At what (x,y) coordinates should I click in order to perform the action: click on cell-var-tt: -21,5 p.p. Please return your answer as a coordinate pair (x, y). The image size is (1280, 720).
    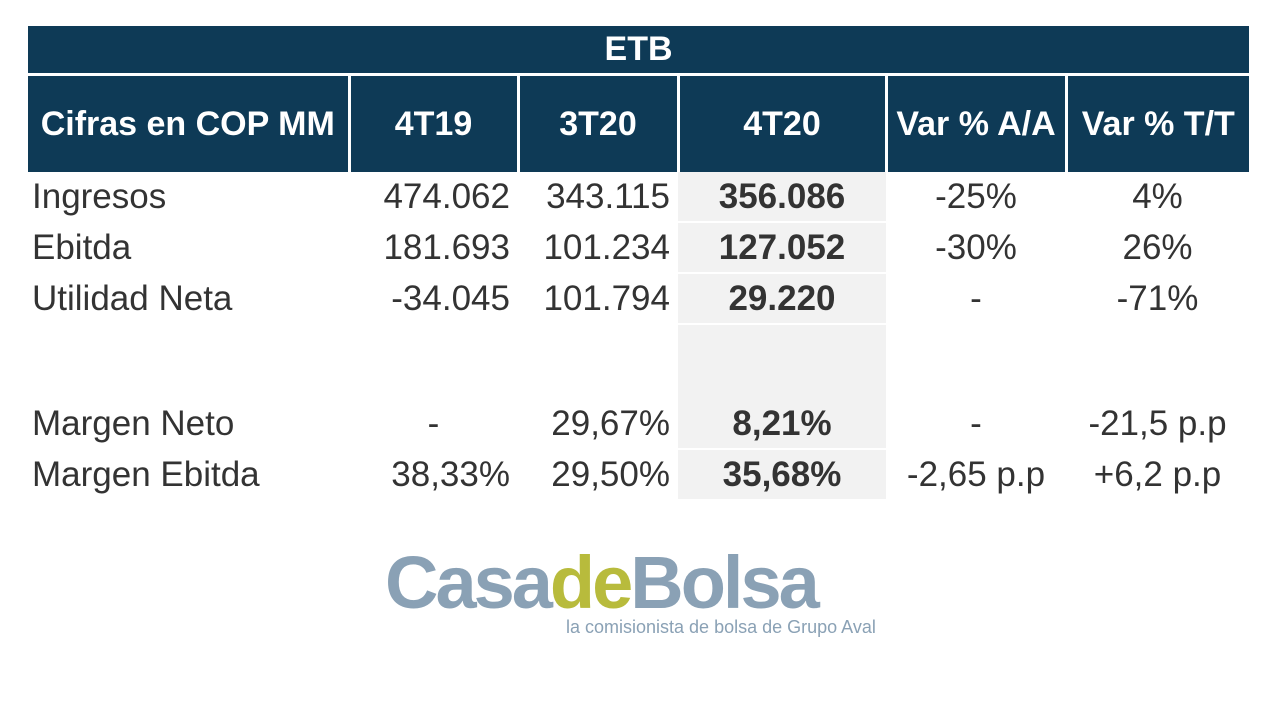
    Looking at the image, I should click on (1157, 423).